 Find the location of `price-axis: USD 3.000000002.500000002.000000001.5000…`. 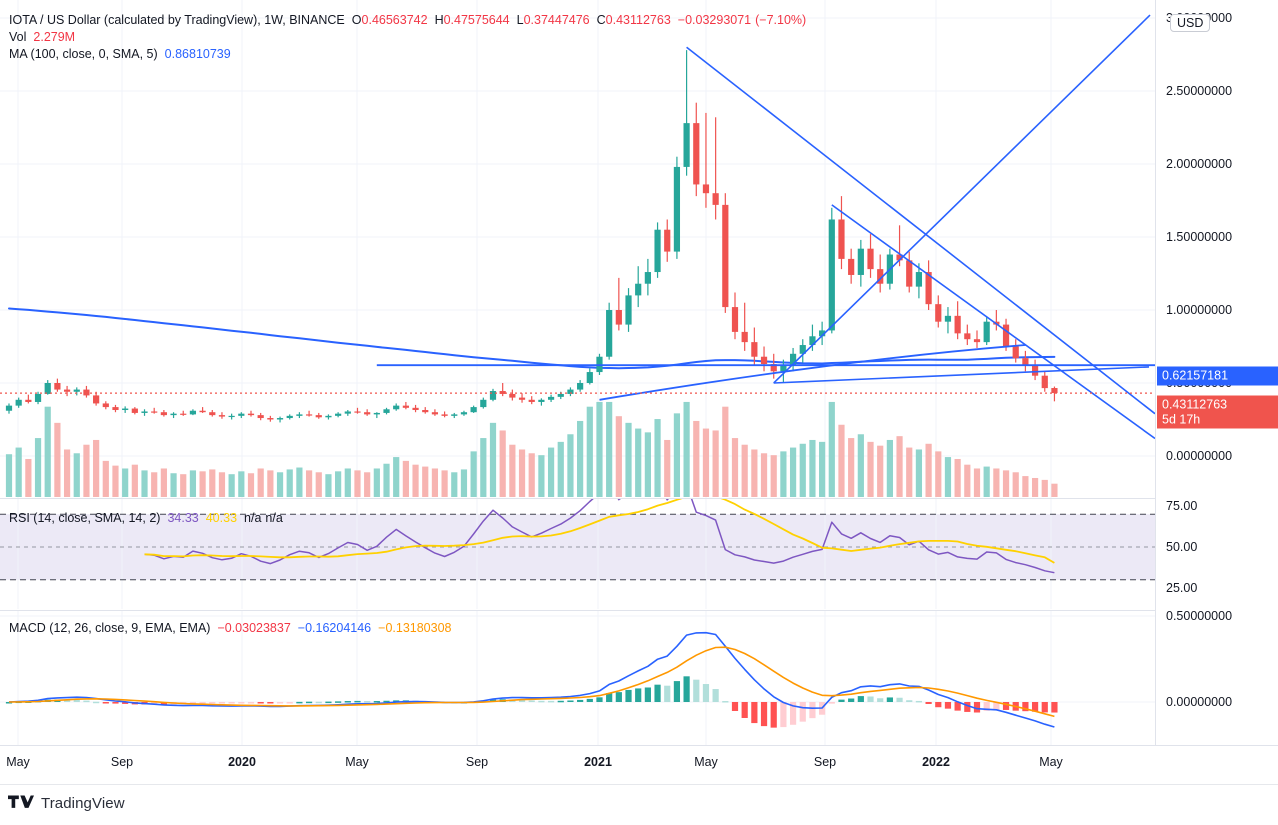

price-axis: USD 3.000000002.500000002.000000001.5000… is located at coordinates (1216, 372).